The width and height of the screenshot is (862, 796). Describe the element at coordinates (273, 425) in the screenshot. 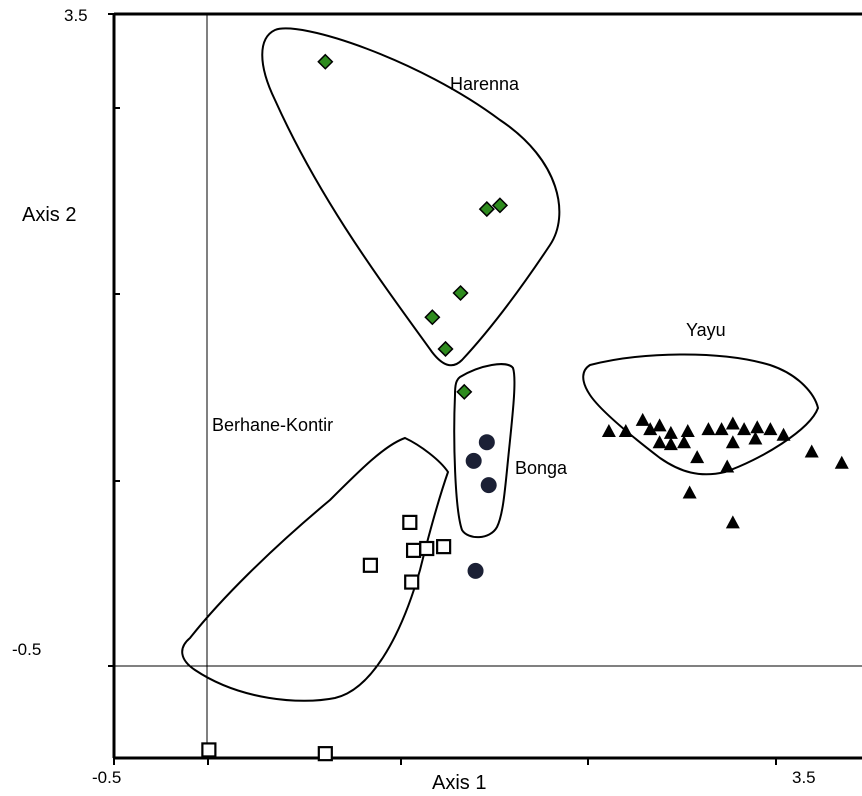

I see `group-label-berhane-kontir: Berhane-Kontir` at that location.